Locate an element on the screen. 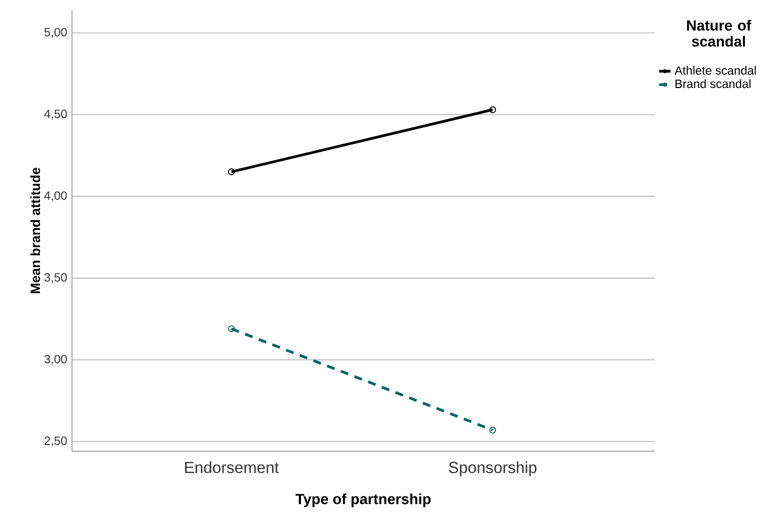  y-tick-label: 4,00 is located at coordinates (55, 197).